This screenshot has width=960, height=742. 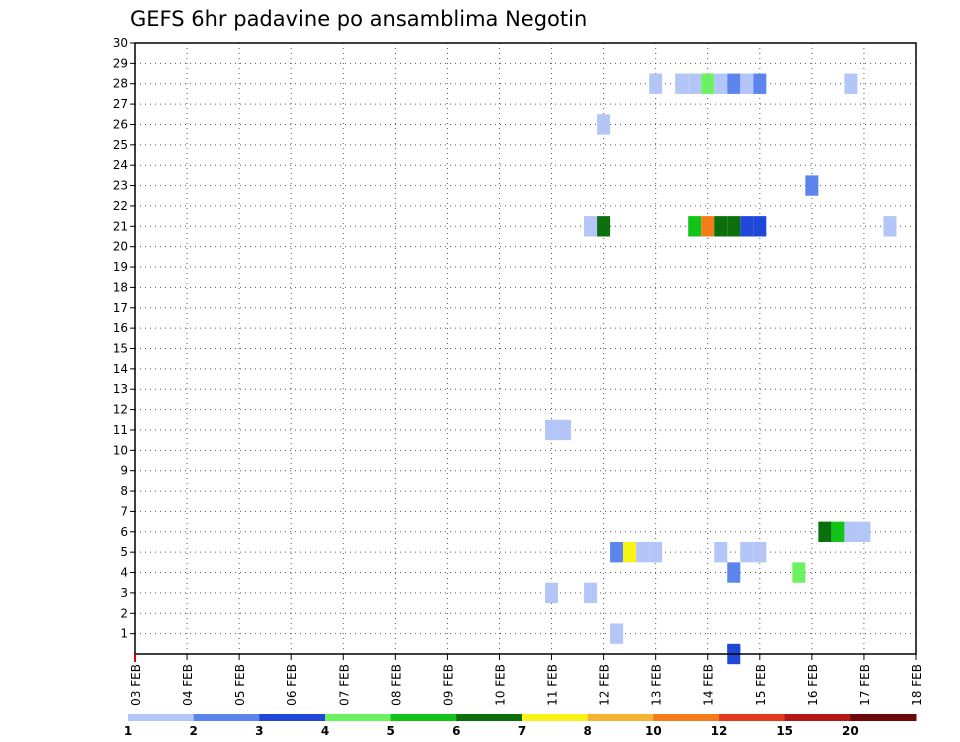 I want to click on colorbar-tick-label: 7, so click(x=522, y=731).